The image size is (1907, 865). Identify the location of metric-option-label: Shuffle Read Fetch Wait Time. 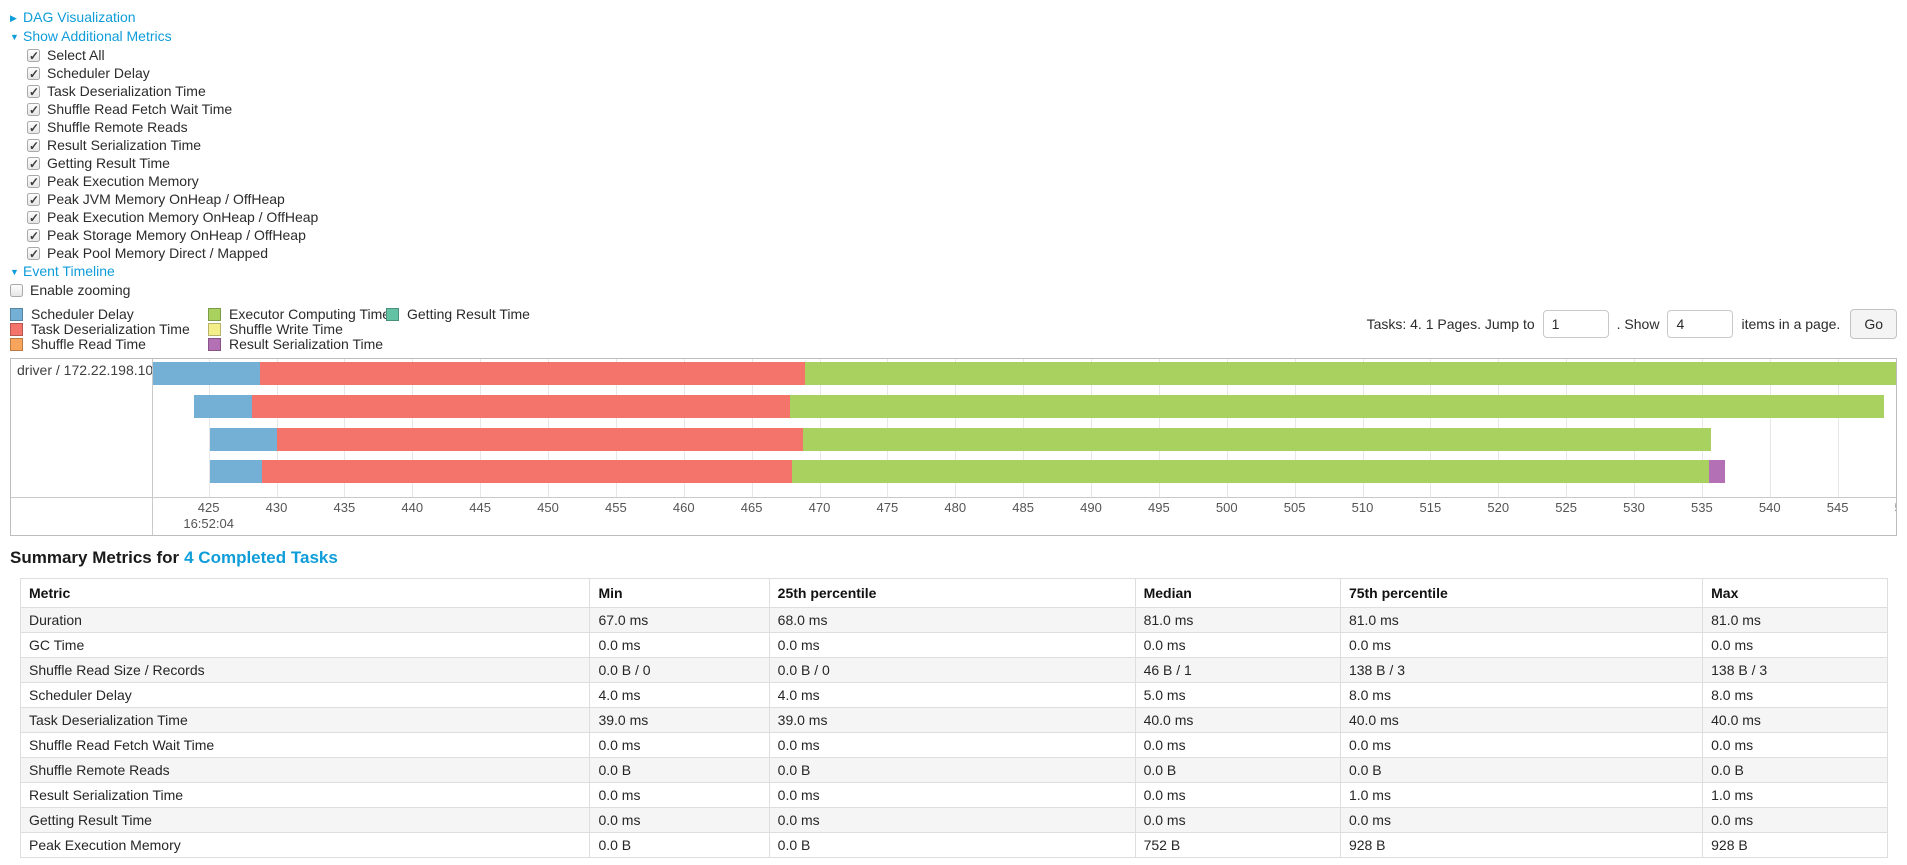
(140, 109).